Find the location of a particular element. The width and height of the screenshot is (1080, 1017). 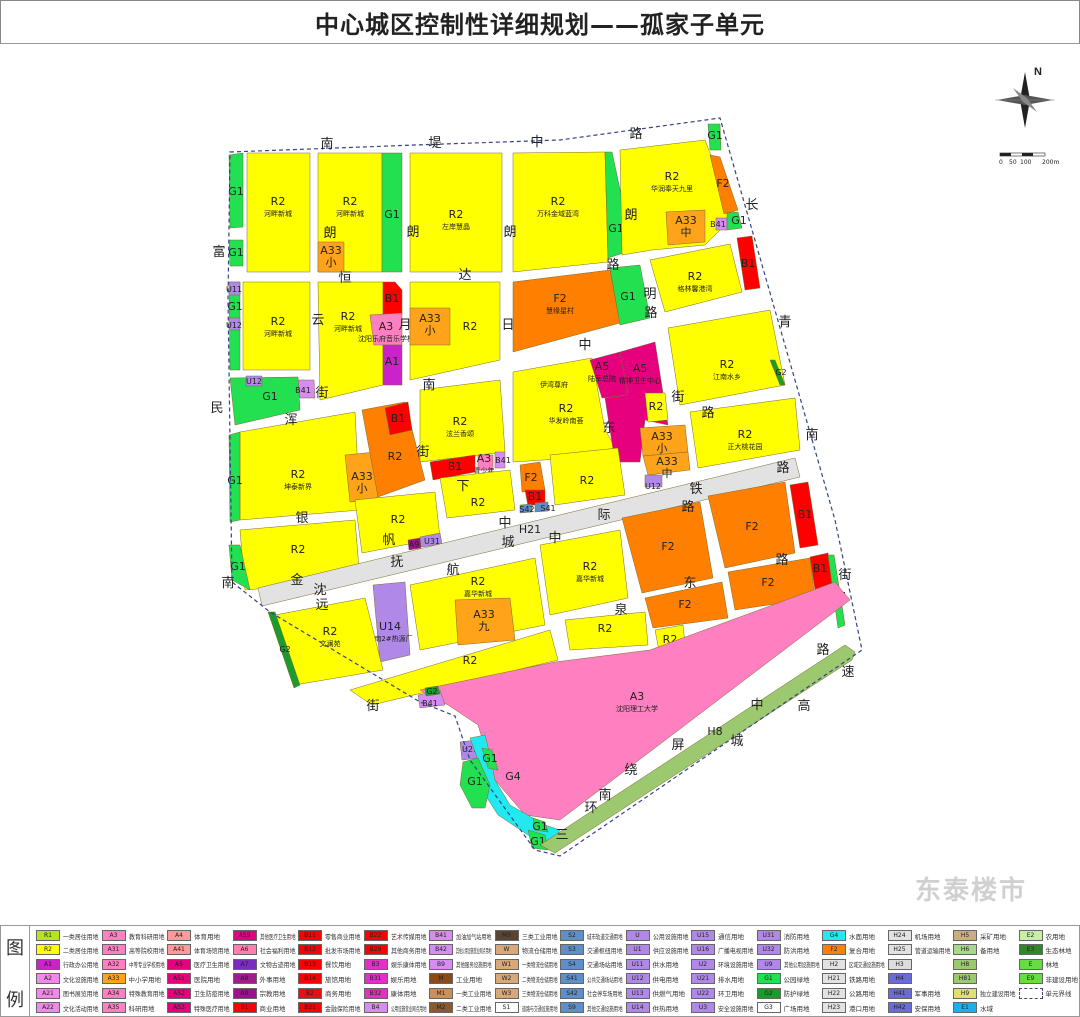

parcel-code: S41 is located at coordinates (547, 508).